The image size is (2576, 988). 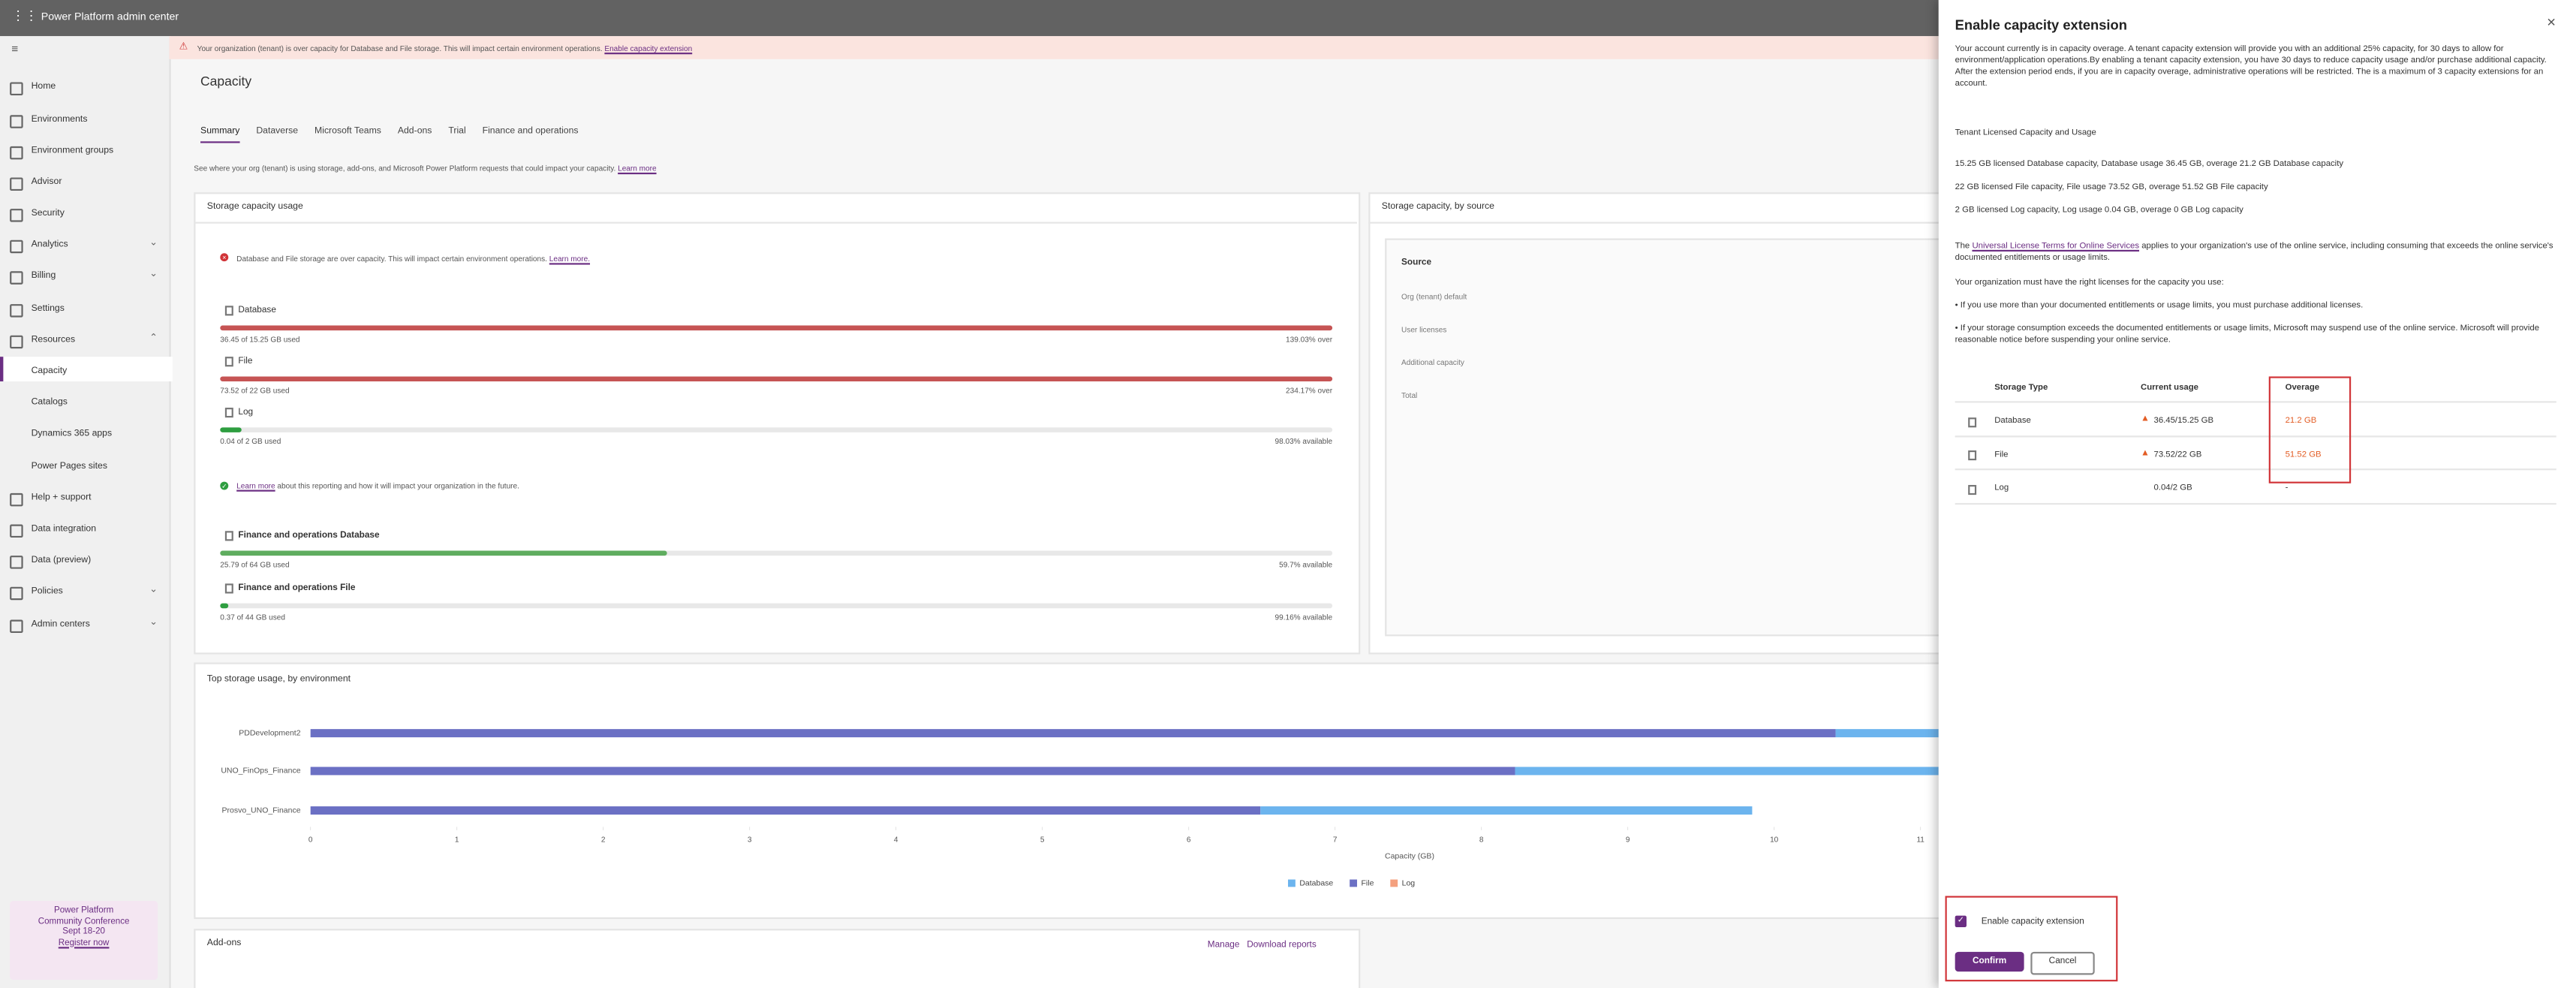 I want to click on page-title: Capacity, so click(x=226, y=81).